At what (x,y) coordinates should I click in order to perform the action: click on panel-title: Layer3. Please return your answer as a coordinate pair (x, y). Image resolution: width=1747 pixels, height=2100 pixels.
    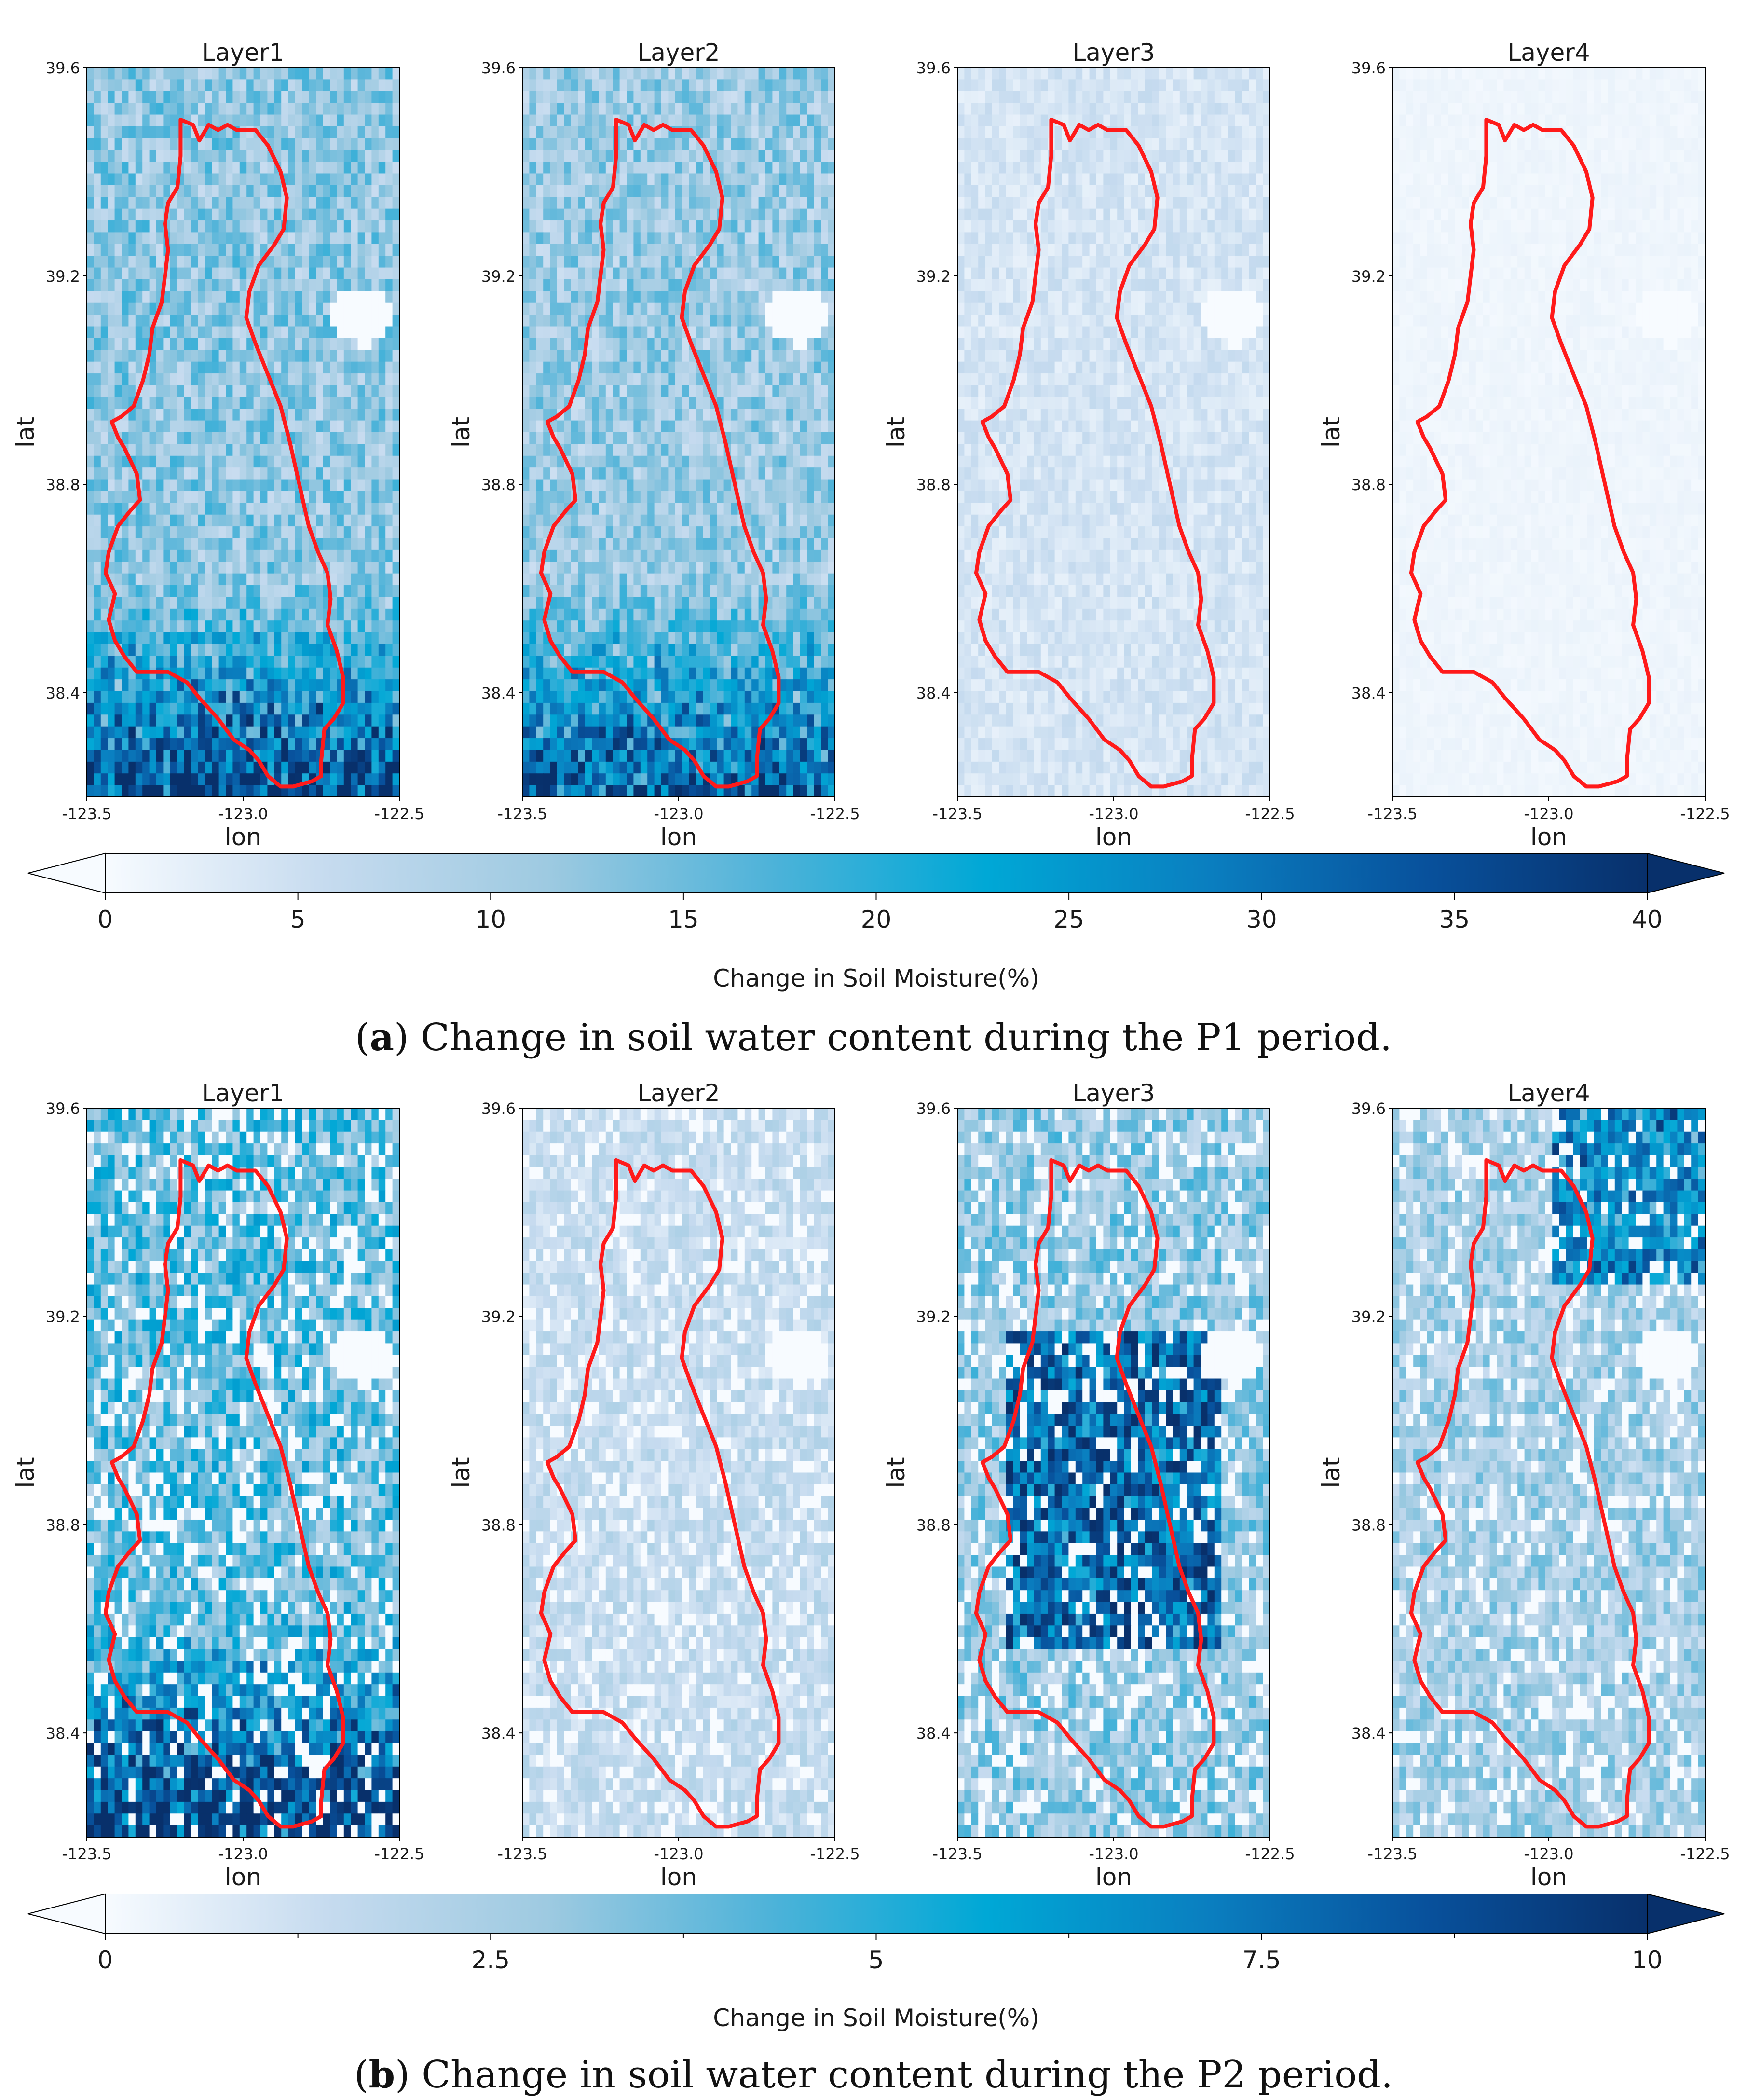
    Looking at the image, I should click on (1113, 53).